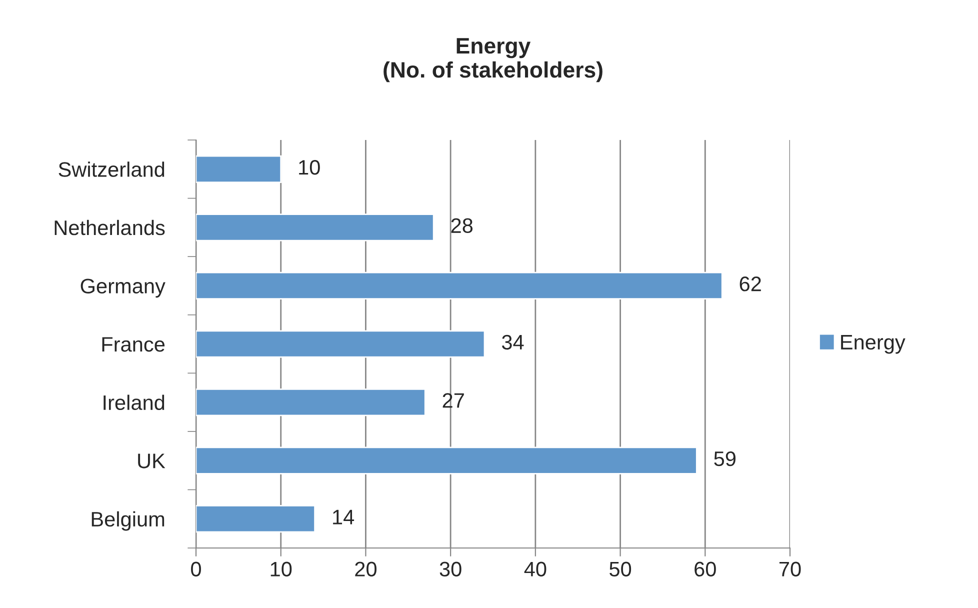  What do you see at coordinates (109, 228) in the screenshot?
I see `y-tick-label: Netherlands` at bounding box center [109, 228].